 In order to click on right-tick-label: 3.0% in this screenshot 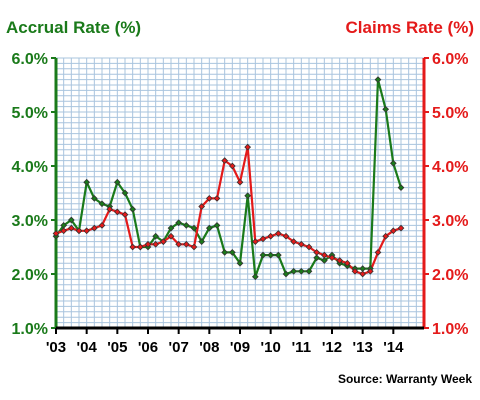, I will do `click(450, 221)`.